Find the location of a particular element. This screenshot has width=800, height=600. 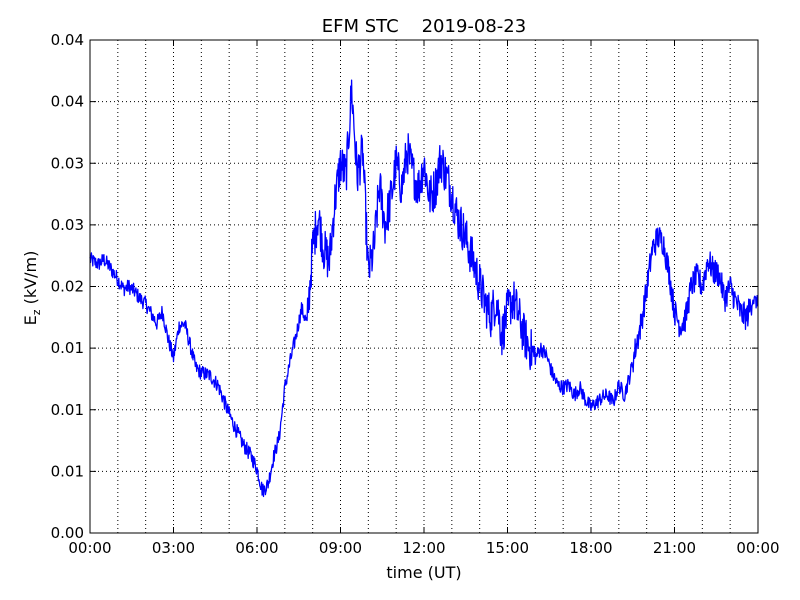

x-tick-label: 09:00 is located at coordinates (340, 548).